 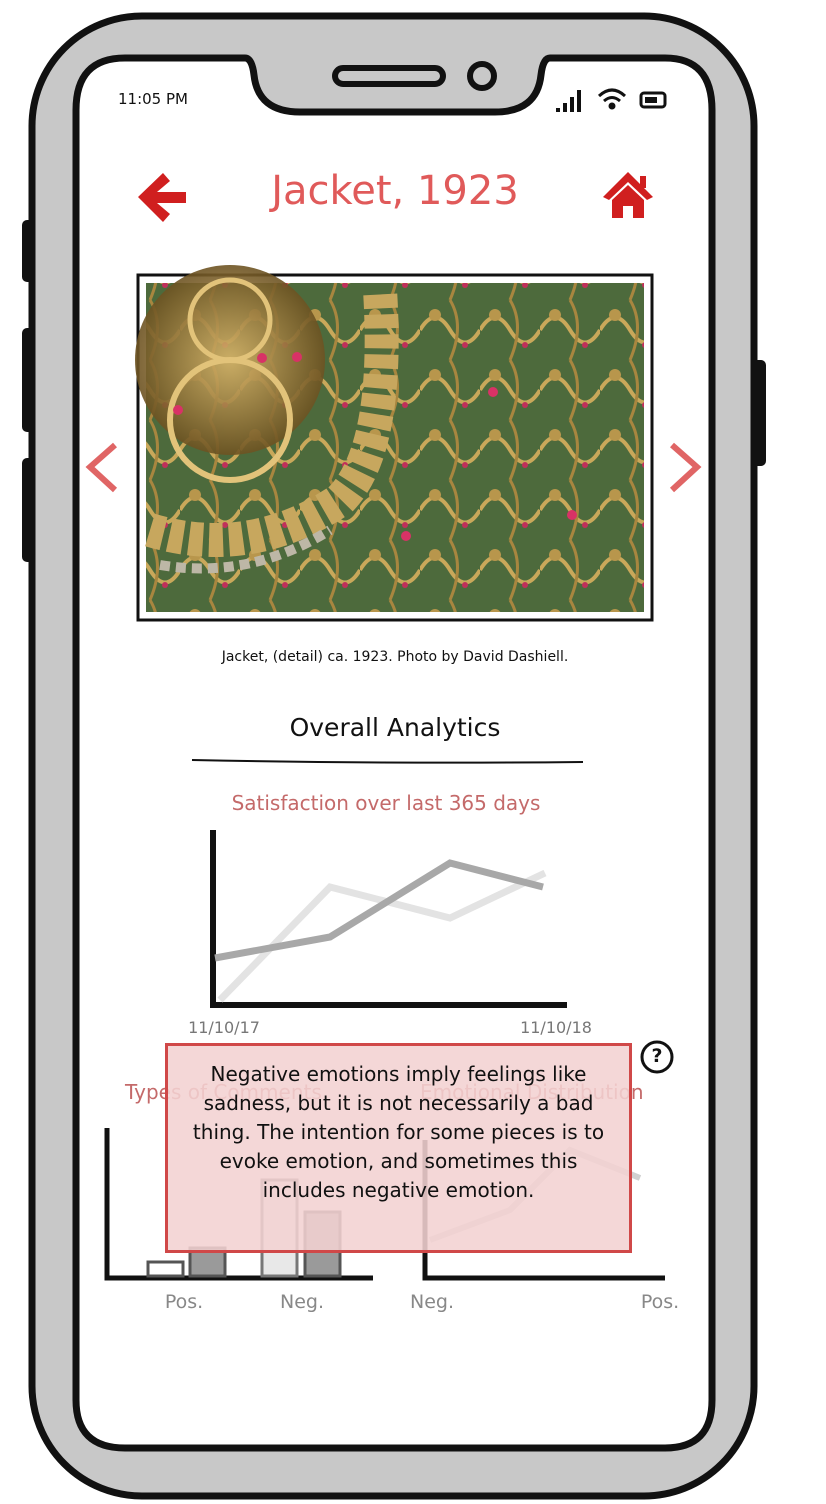 What do you see at coordinates (395, 727) in the screenshot?
I see `section-title: Overall Analytics` at bounding box center [395, 727].